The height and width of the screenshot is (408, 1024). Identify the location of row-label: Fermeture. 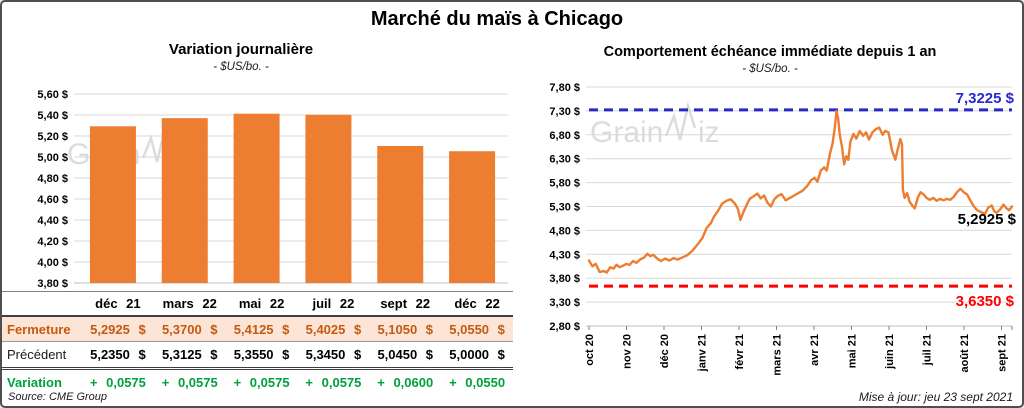
(39, 329).